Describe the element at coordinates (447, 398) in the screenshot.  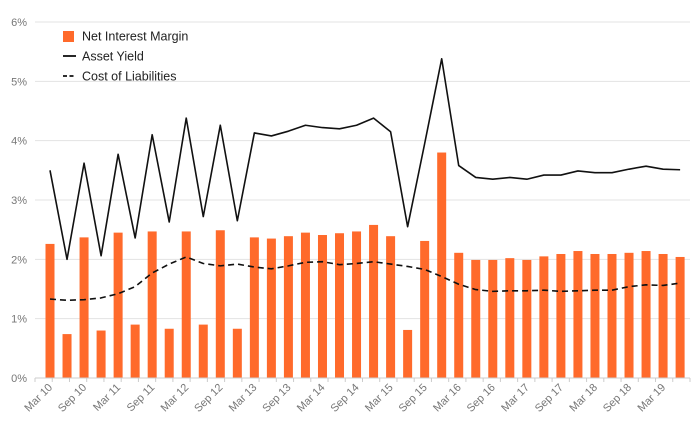
I see `x-tick-label: Mar 16` at that location.